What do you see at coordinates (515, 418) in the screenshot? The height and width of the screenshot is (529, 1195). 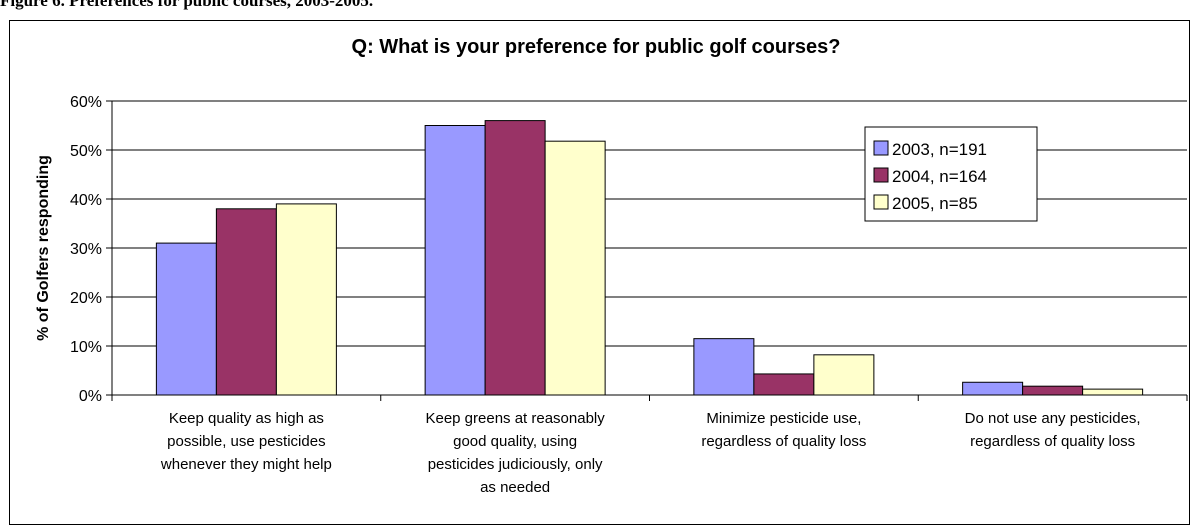 I see `x-category-label-line: Keep greens at reasonably` at bounding box center [515, 418].